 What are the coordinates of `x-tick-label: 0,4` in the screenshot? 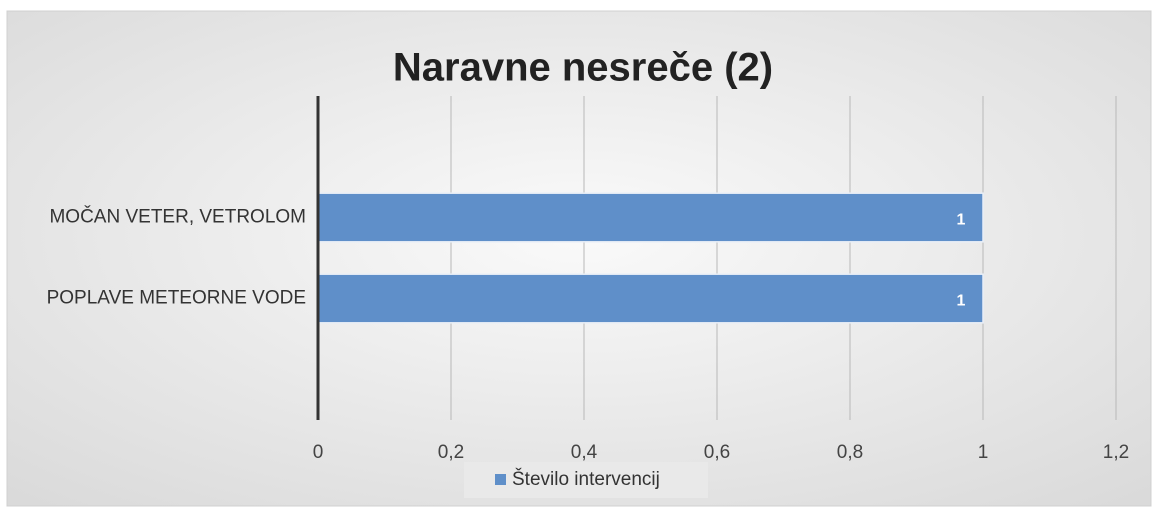 It's located at (584, 452).